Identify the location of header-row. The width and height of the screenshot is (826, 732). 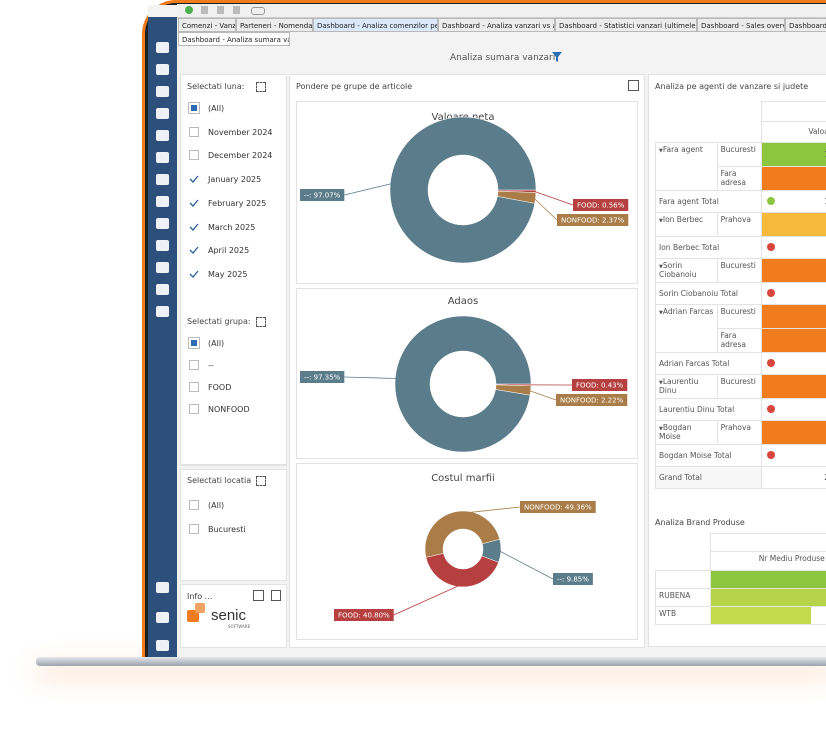
(741, 111).